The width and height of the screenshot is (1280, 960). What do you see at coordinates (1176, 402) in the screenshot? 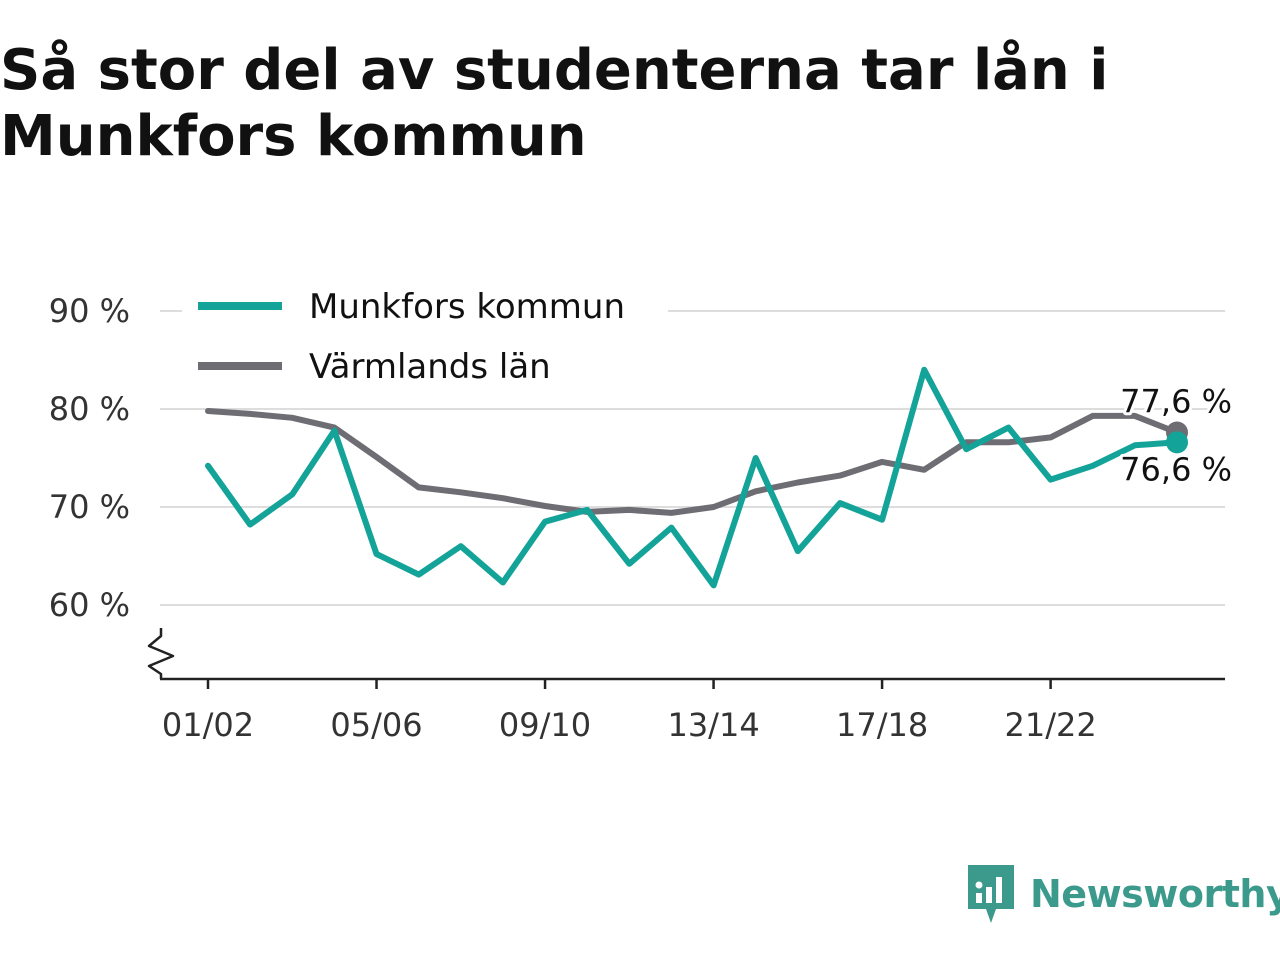
I see `end-value-label: 77,6 %` at bounding box center [1176, 402].